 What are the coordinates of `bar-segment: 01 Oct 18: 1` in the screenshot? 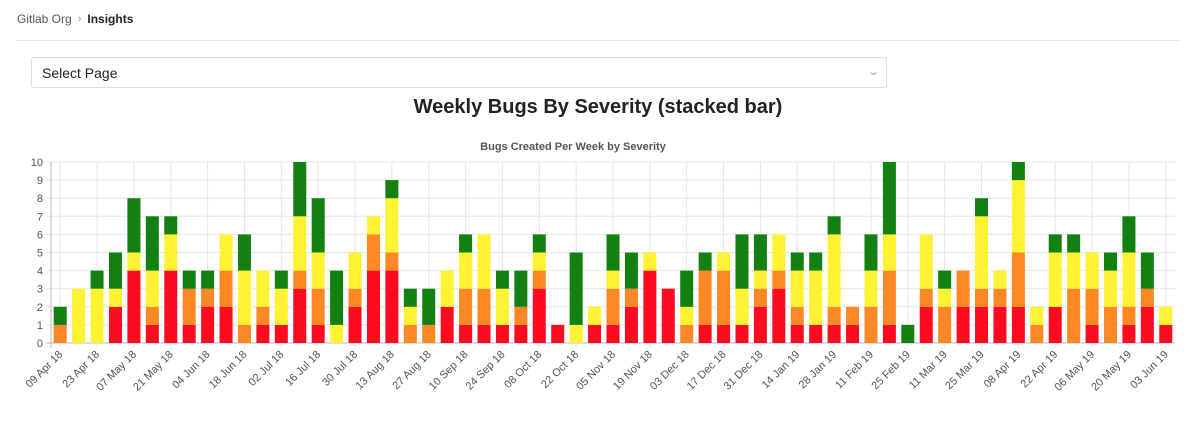 It's located at (521, 315).